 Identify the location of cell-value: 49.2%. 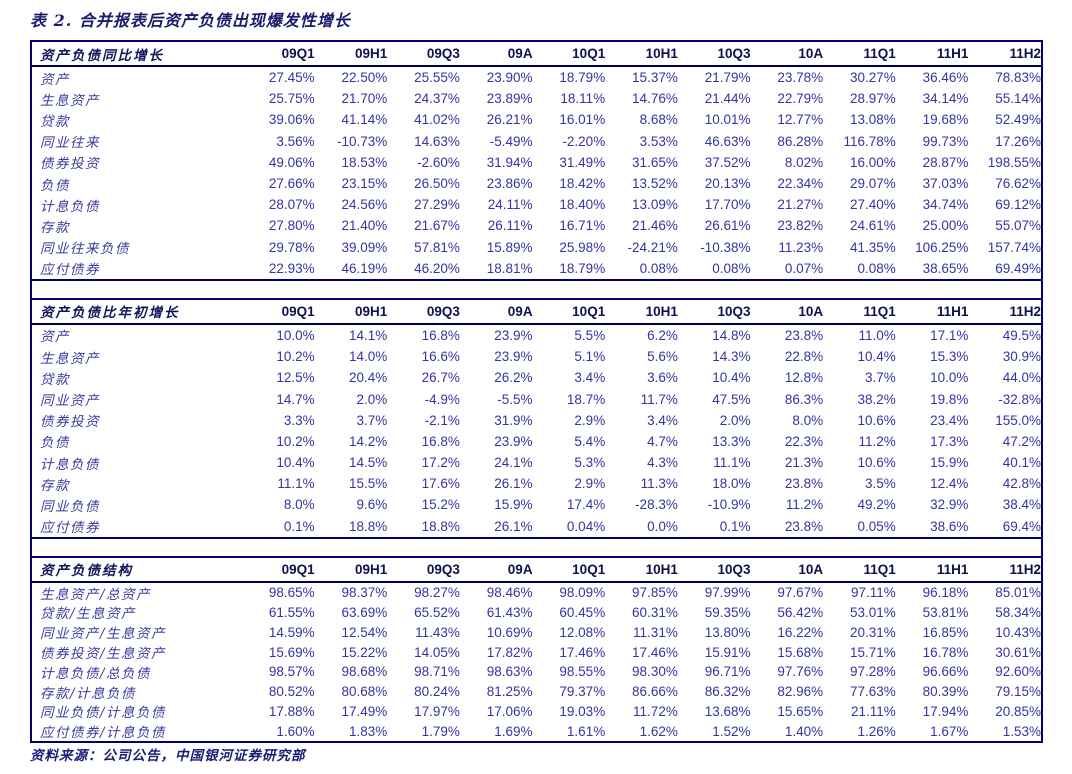
(876, 505).